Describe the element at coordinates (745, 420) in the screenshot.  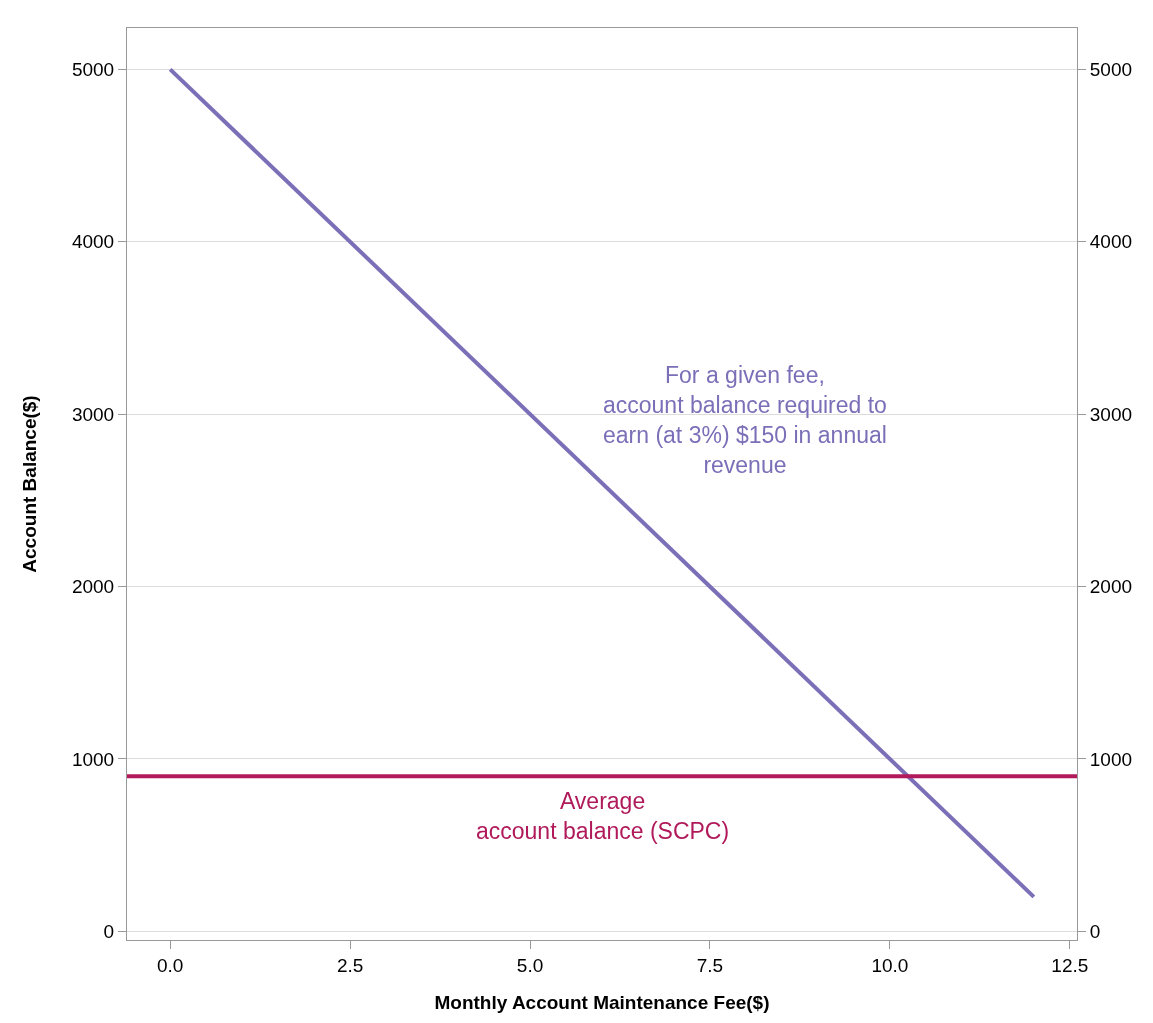
I see `annotation: For a given fee, account balance required to earn (at 3%) $150 in annual revenue` at that location.